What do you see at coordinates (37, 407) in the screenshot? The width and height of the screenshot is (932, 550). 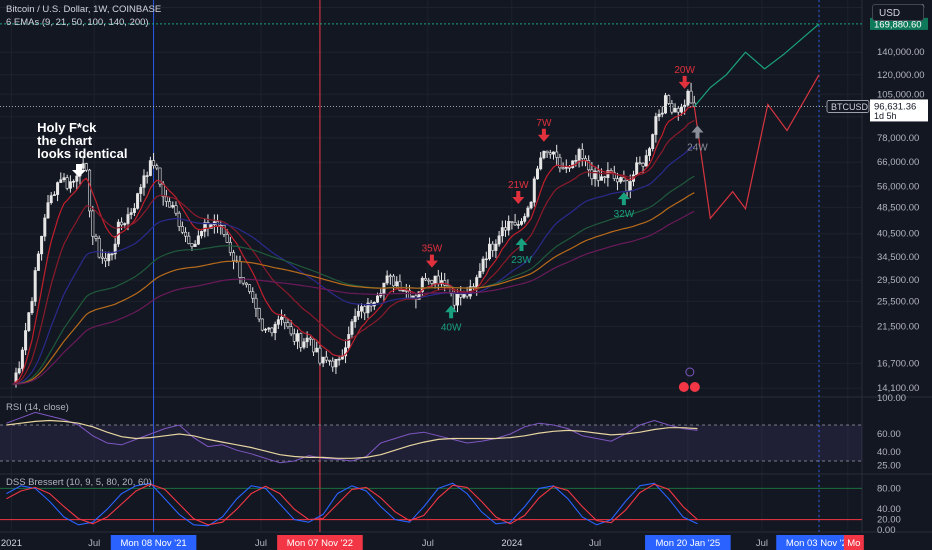 I see `rsi-title: RSI (14, close)` at bounding box center [37, 407].